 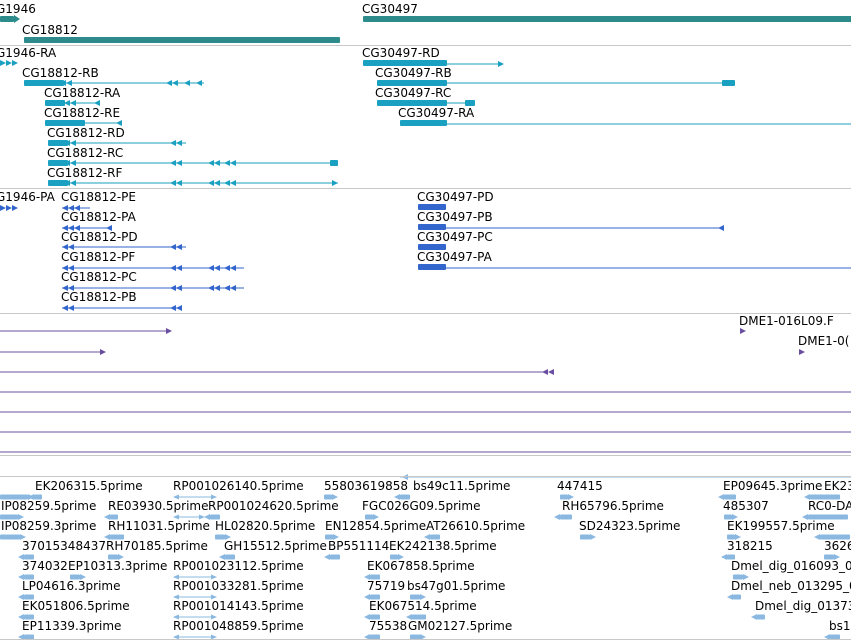 What do you see at coordinates (82, 93) in the screenshot?
I see `transcript-feature-label: CG18812-RA` at bounding box center [82, 93].